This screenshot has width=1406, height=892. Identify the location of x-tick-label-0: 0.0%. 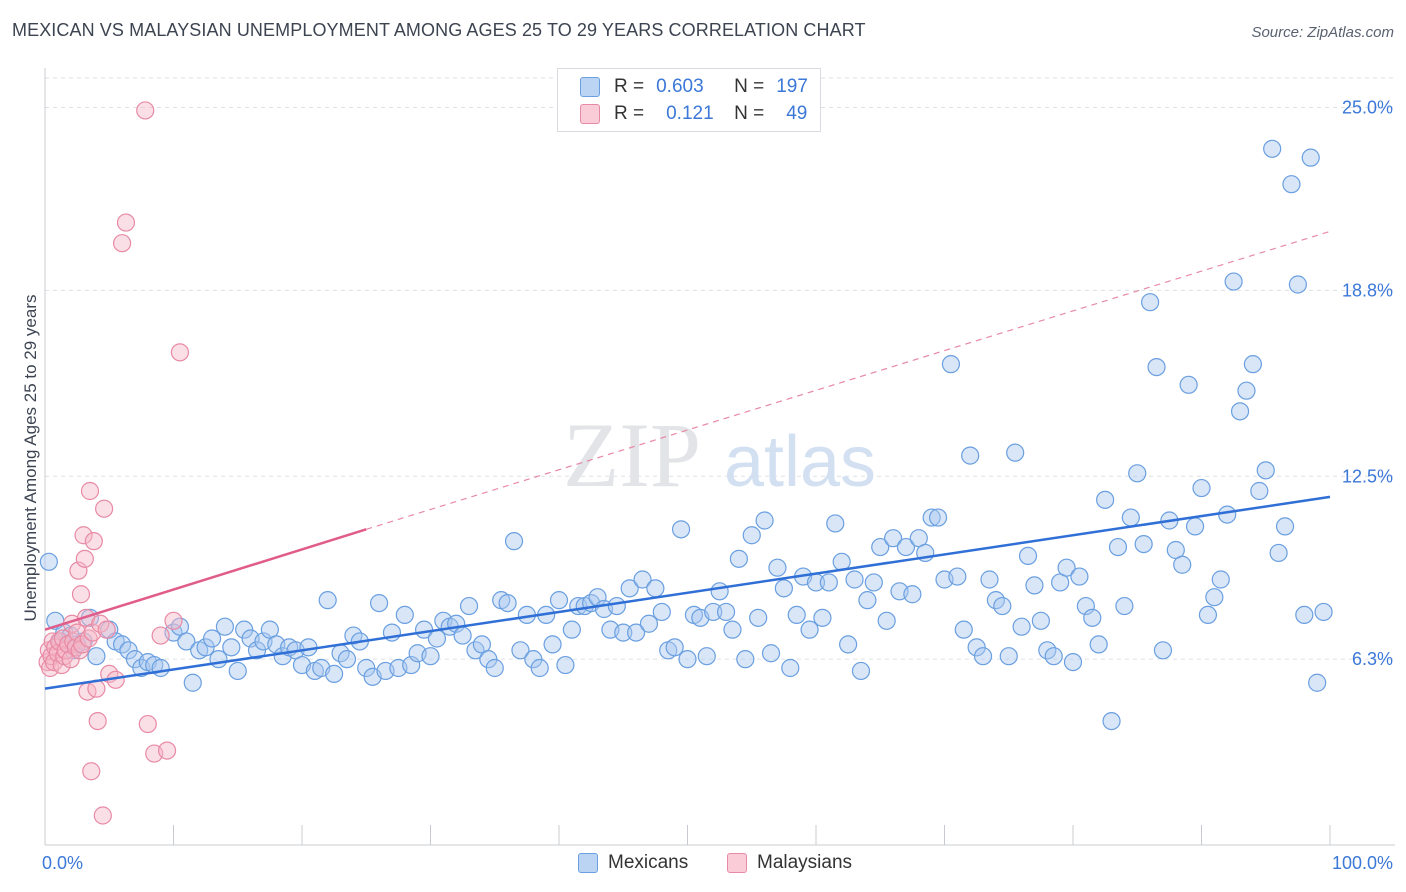
(62, 863).